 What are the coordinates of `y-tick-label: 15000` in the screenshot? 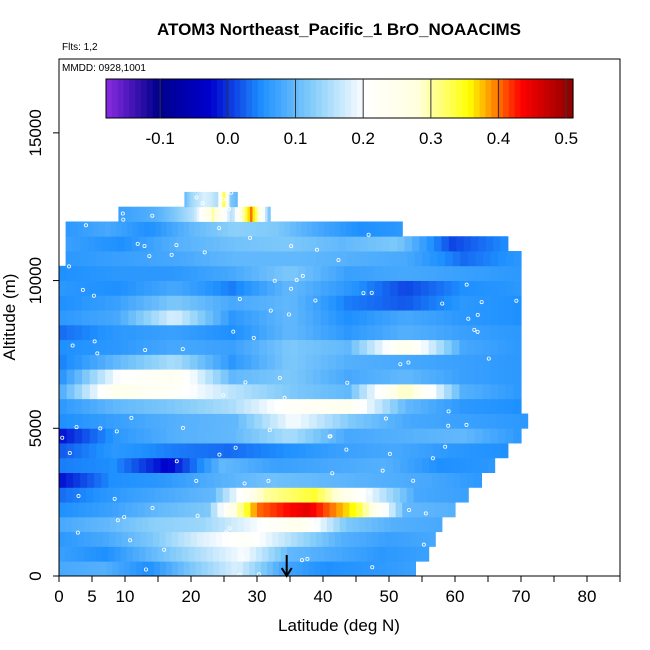 It's located at (35, 132).